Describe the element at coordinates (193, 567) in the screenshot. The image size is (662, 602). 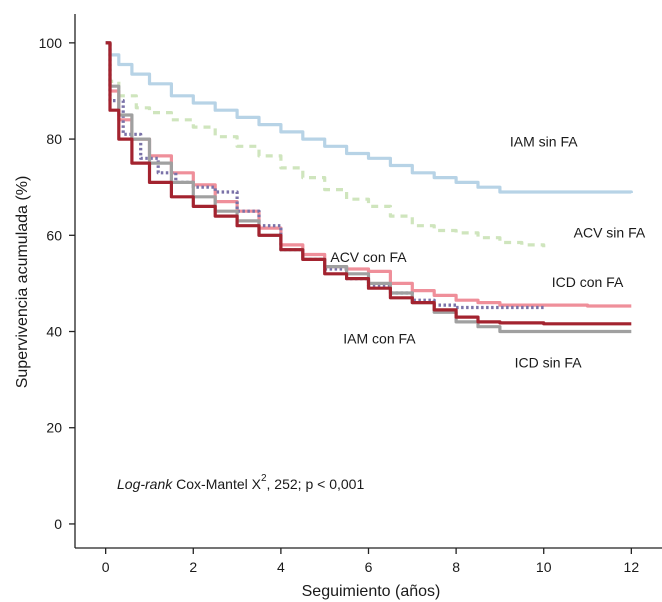
I see `x-tick-label: 2` at that location.